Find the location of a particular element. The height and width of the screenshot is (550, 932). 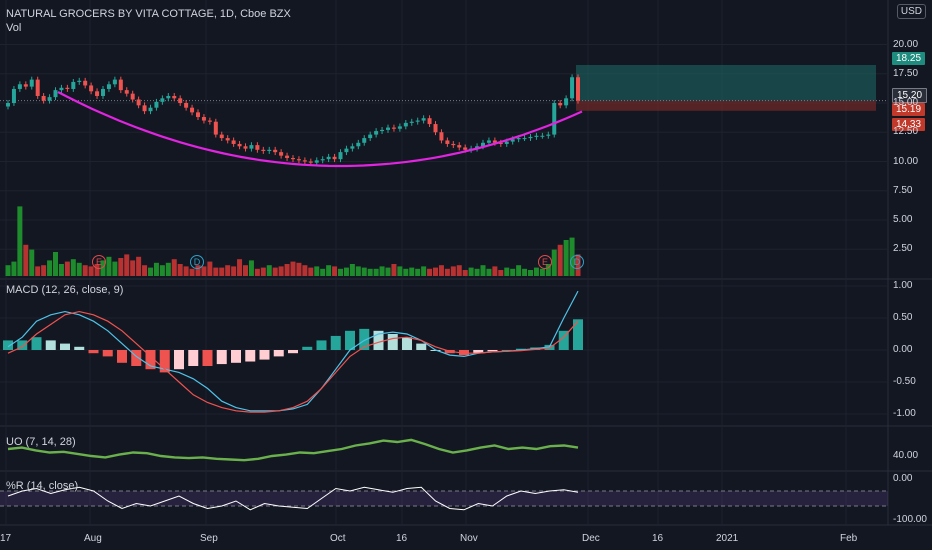

x-tick-label: Aug is located at coordinates (93, 538).